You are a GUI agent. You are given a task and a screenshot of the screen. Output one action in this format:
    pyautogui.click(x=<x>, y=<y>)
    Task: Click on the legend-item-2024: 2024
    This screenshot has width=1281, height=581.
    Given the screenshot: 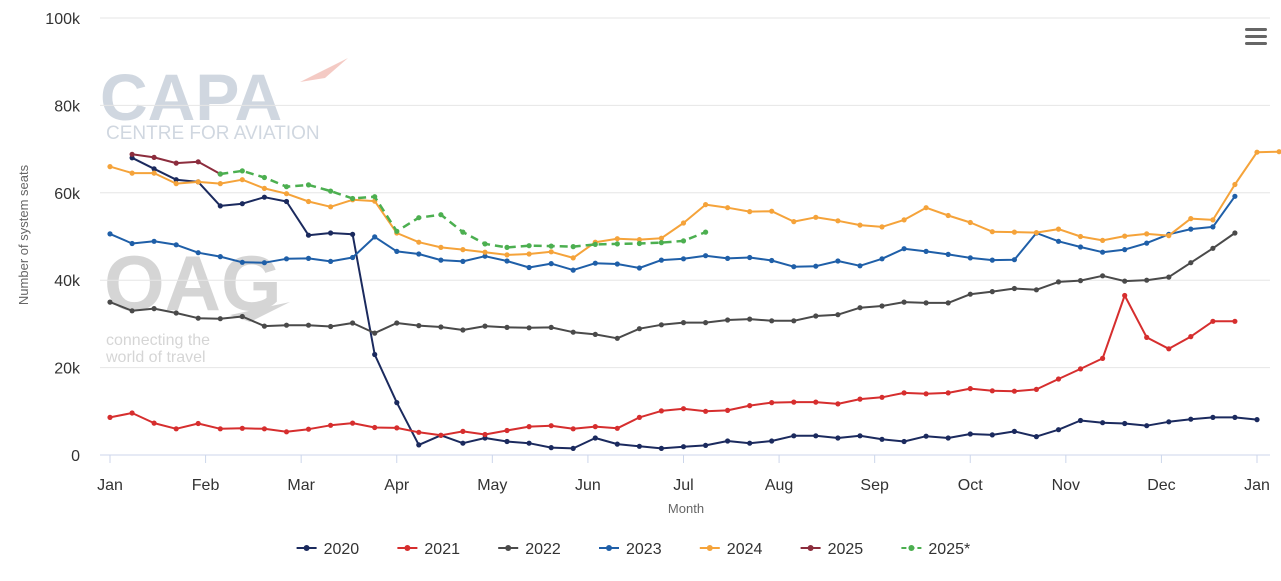 What is the action you would take?
    pyautogui.click(x=731, y=549)
    